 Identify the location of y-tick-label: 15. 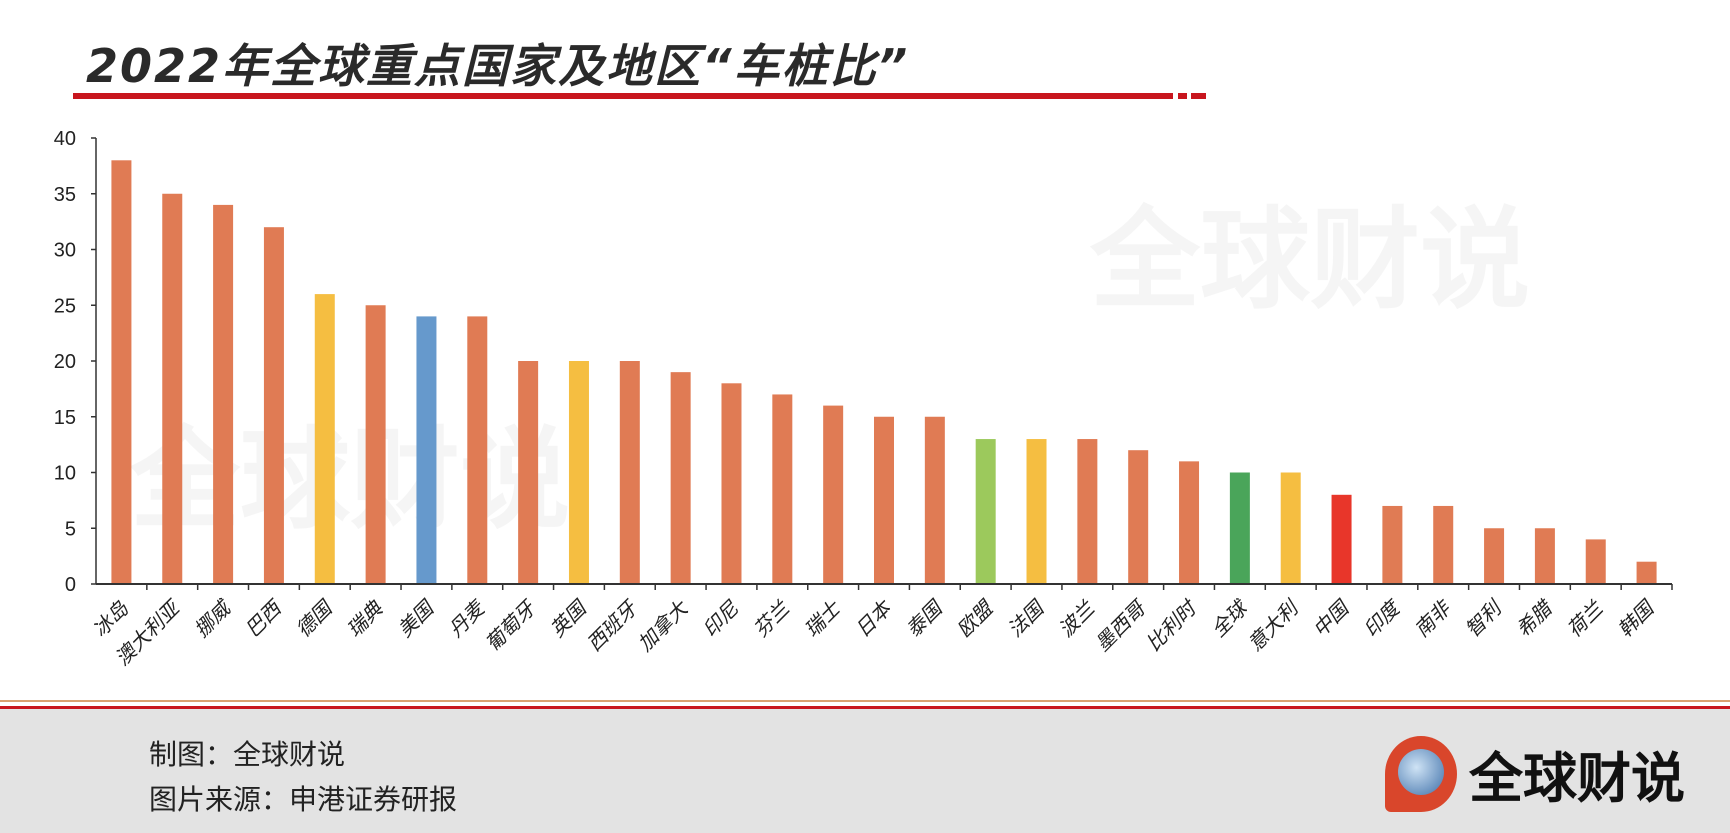
(65, 418).